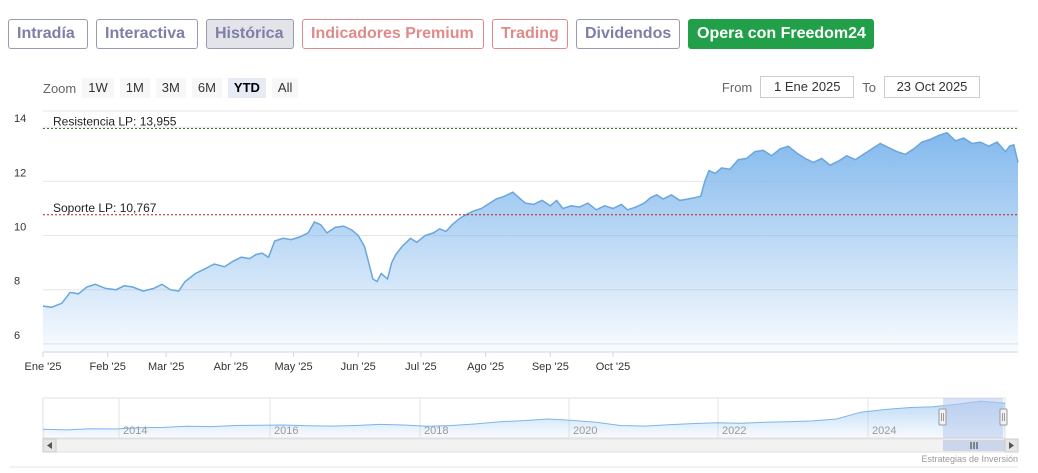 This screenshot has width=1038, height=473. Describe the element at coordinates (17, 282) in the screenshot. I see `y-tick-label: 8` at that location.